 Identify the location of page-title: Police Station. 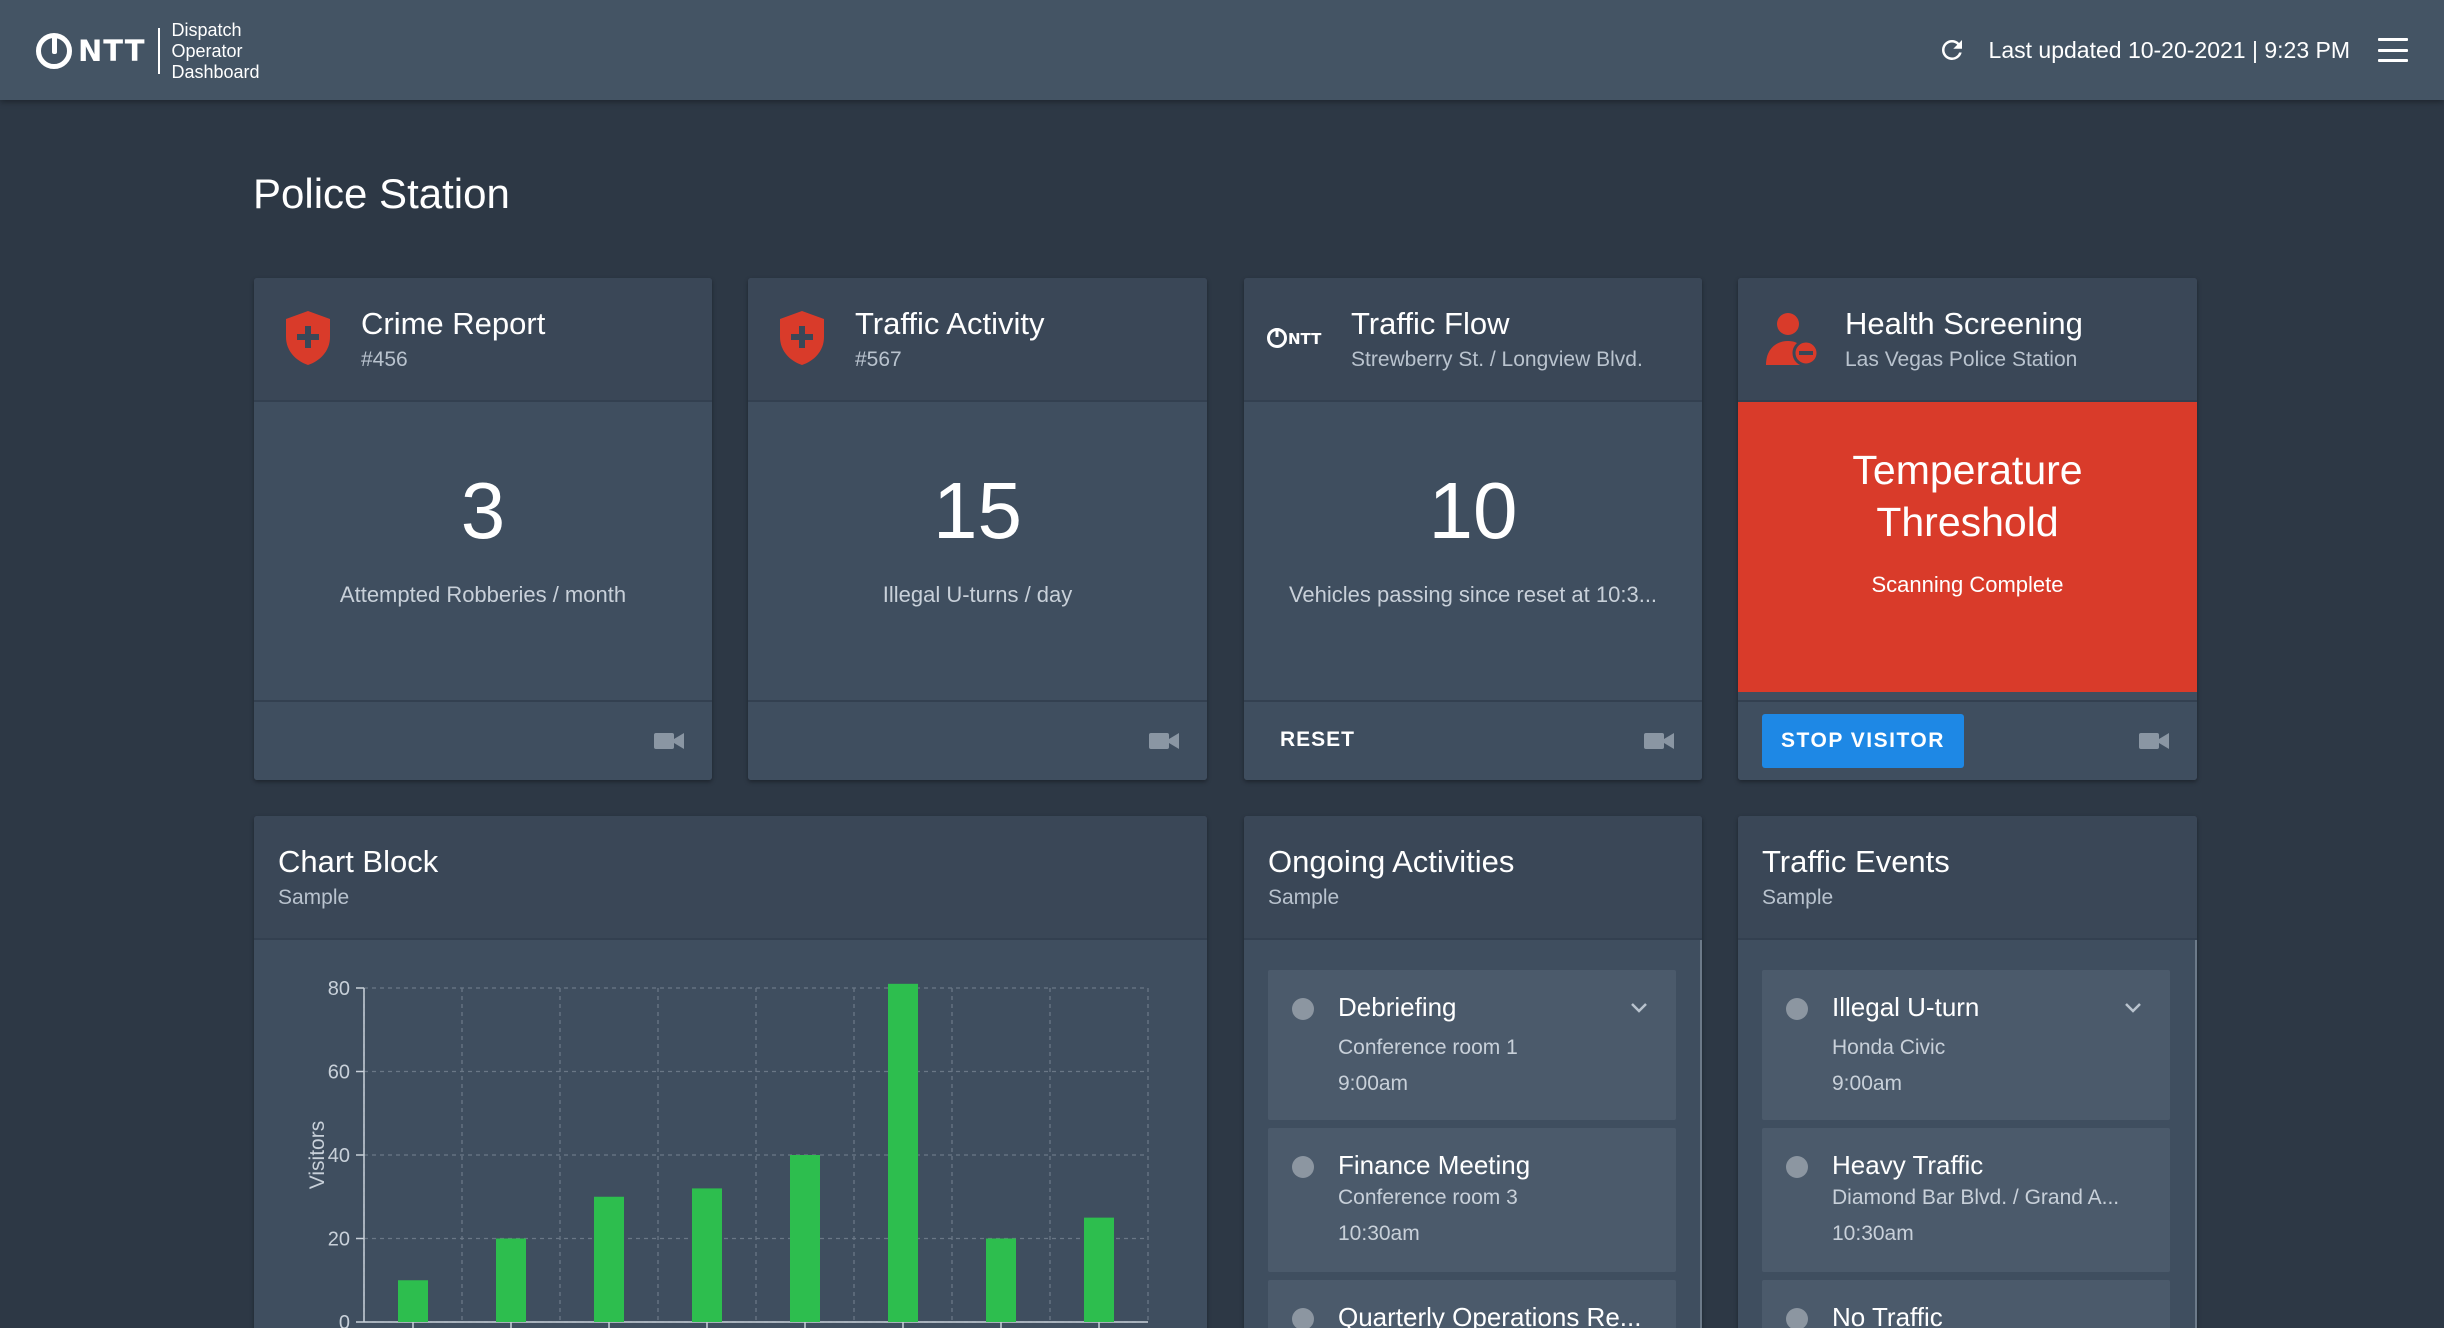
(381, 193).